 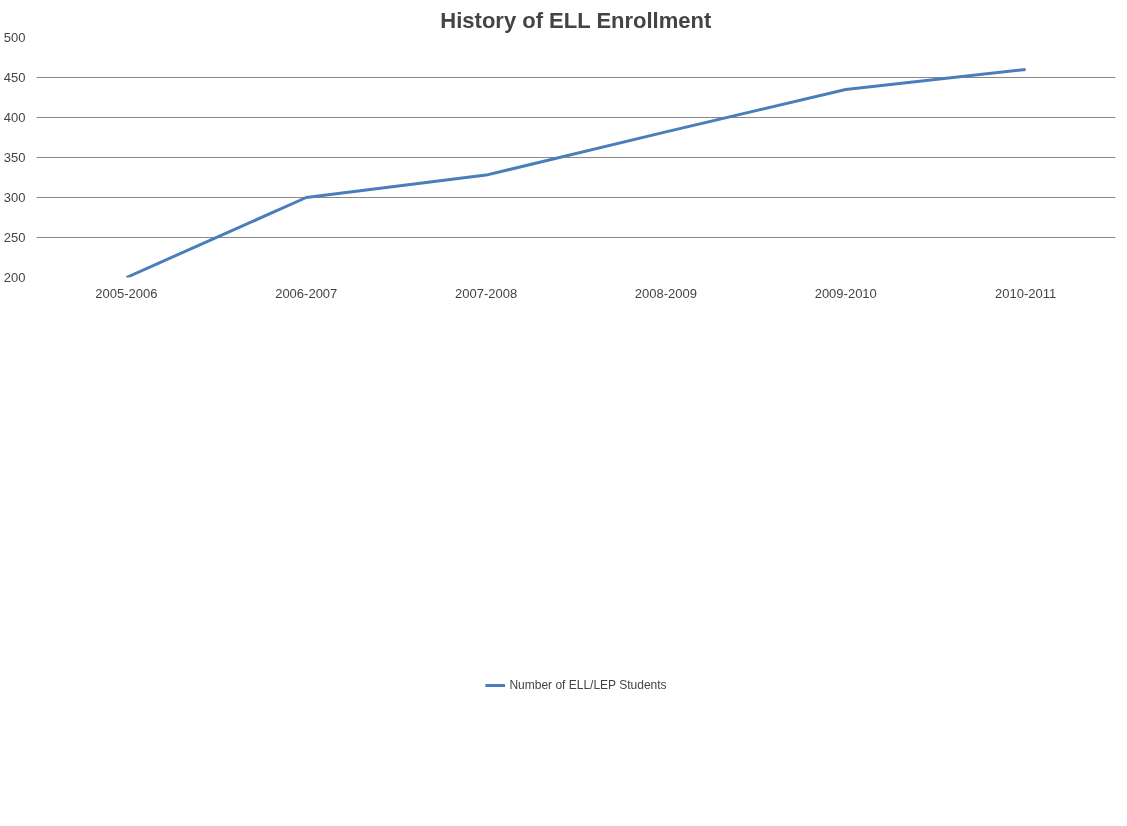 I want to click on x-tick-label: 2007-2008, so click(x=486, y=293).